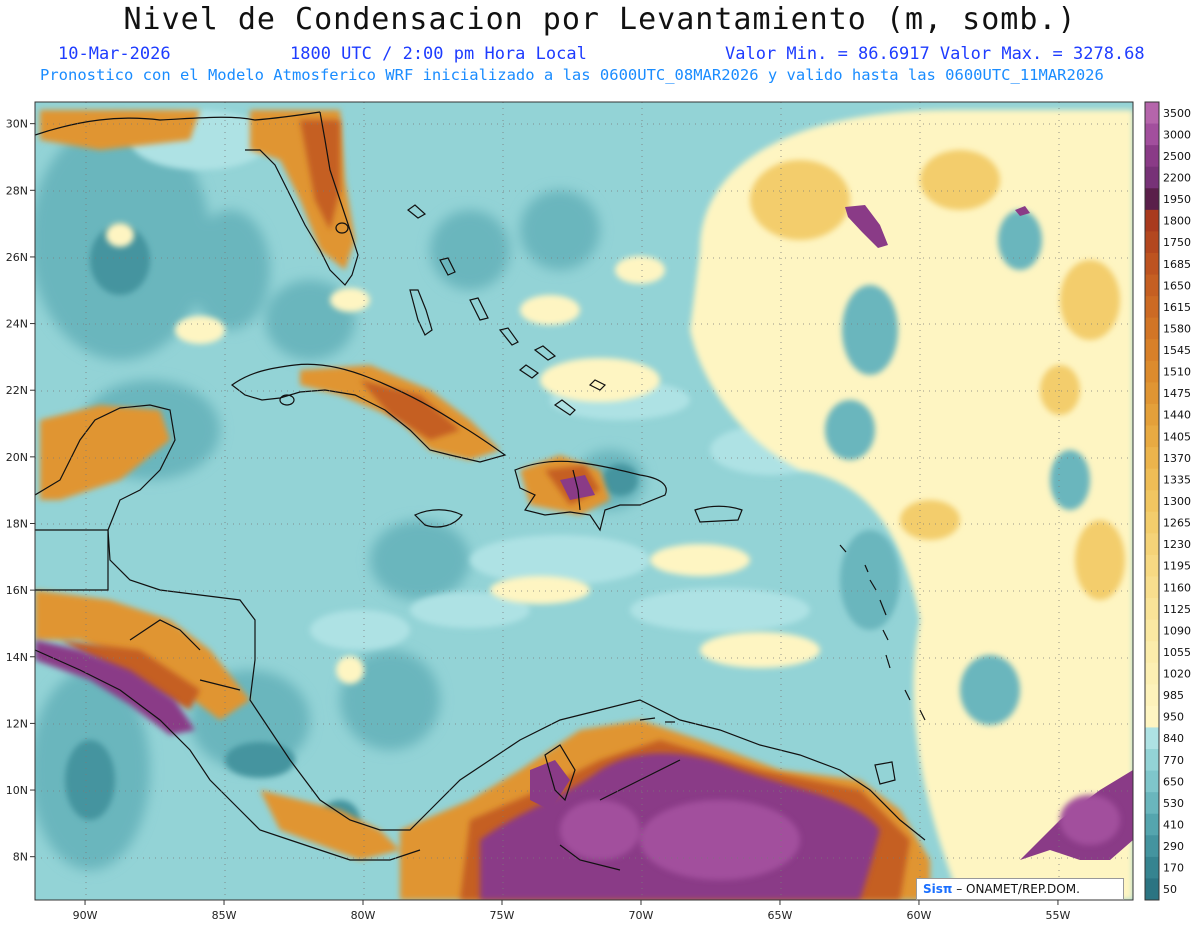 The height and width of the screenshot is (927, 1200). Describe the element at coordinates (17, 523) in the screenshot. I see `lat-label: 18N` at that location.